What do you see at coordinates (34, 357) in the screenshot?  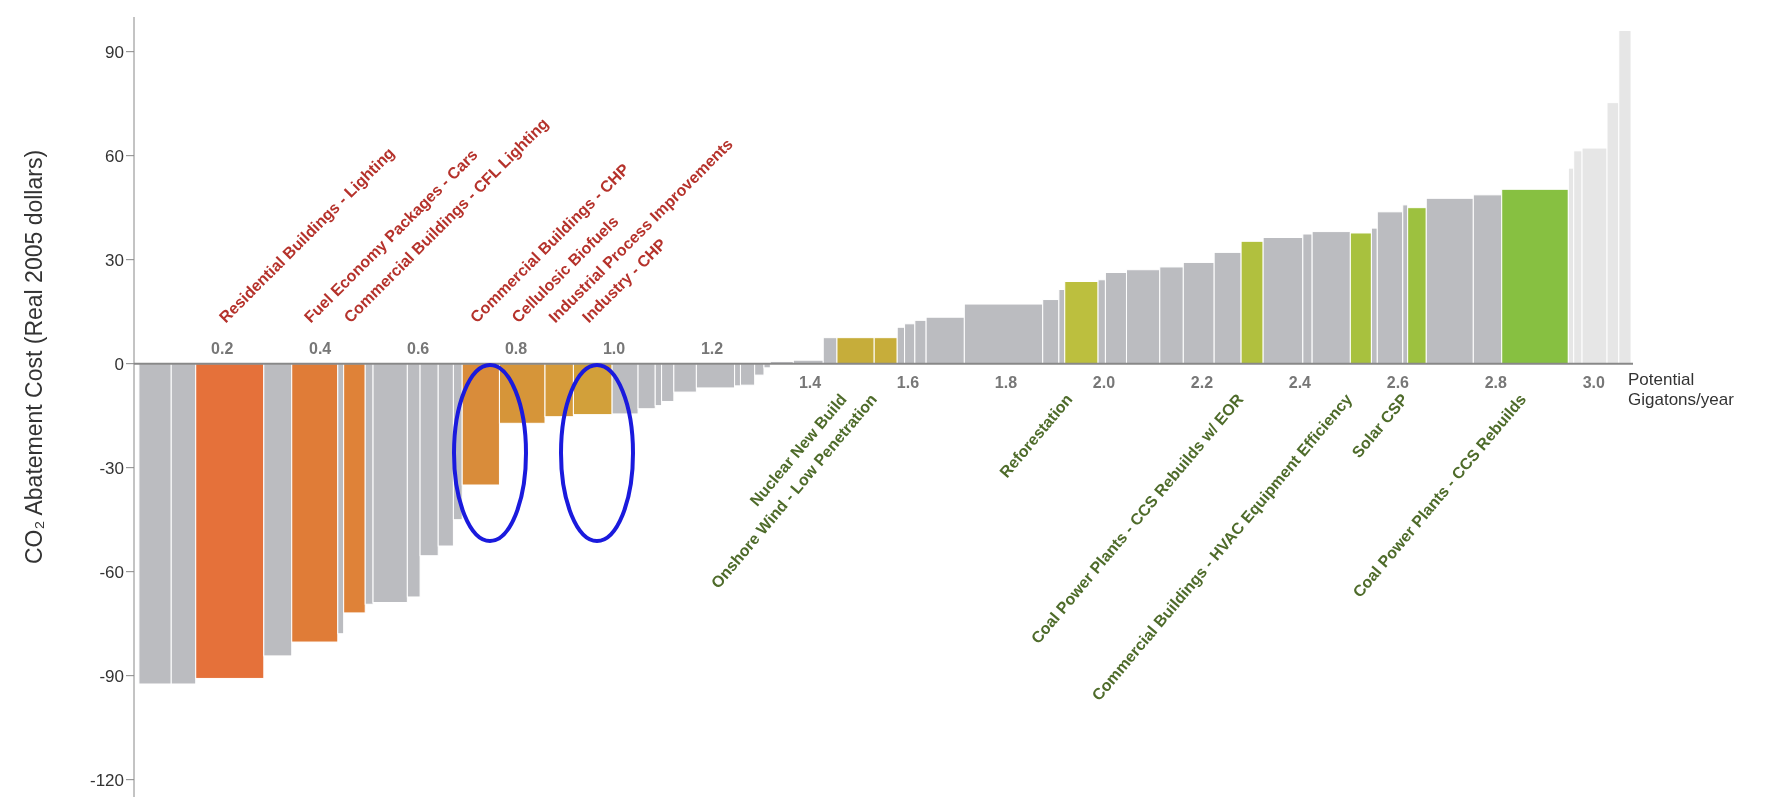 I see `y-axis-title: CO₂ Abatement Cost (Real 2005 dollars)` at bounding box center [34, 357].